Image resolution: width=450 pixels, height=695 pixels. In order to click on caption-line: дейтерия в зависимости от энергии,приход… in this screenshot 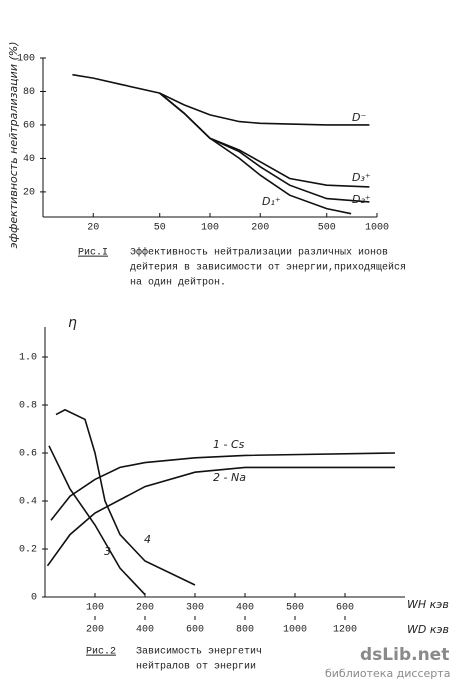, I will do `click(268, 268)`.